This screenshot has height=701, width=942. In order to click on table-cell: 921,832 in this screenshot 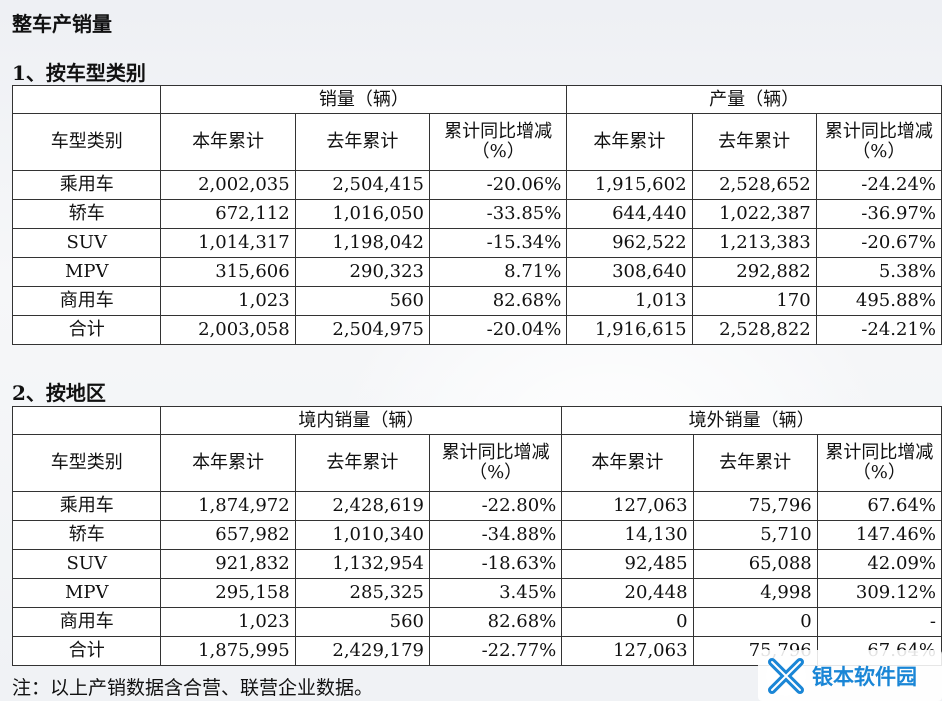, I will do `click(228, 564)`.